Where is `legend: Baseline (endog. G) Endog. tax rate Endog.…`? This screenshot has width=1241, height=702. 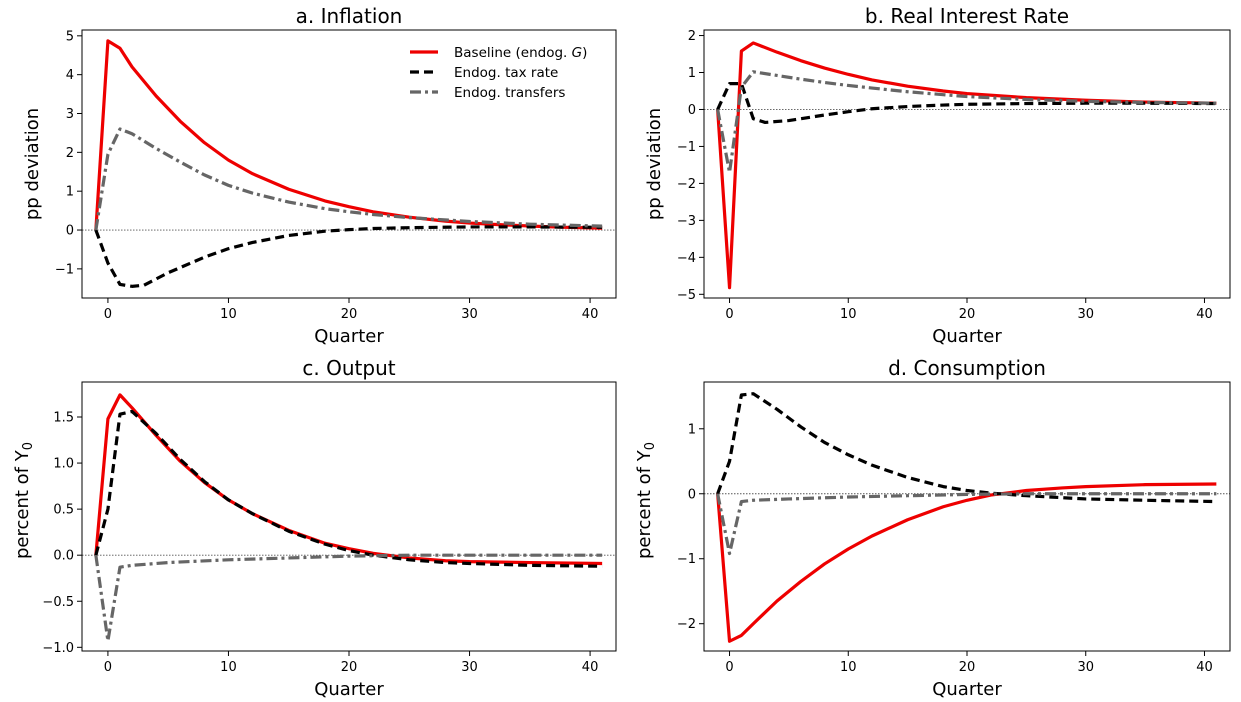
legend: Baseline (endog. G) Endog. tax rate Endog.… is located at coordinates (498, 73).